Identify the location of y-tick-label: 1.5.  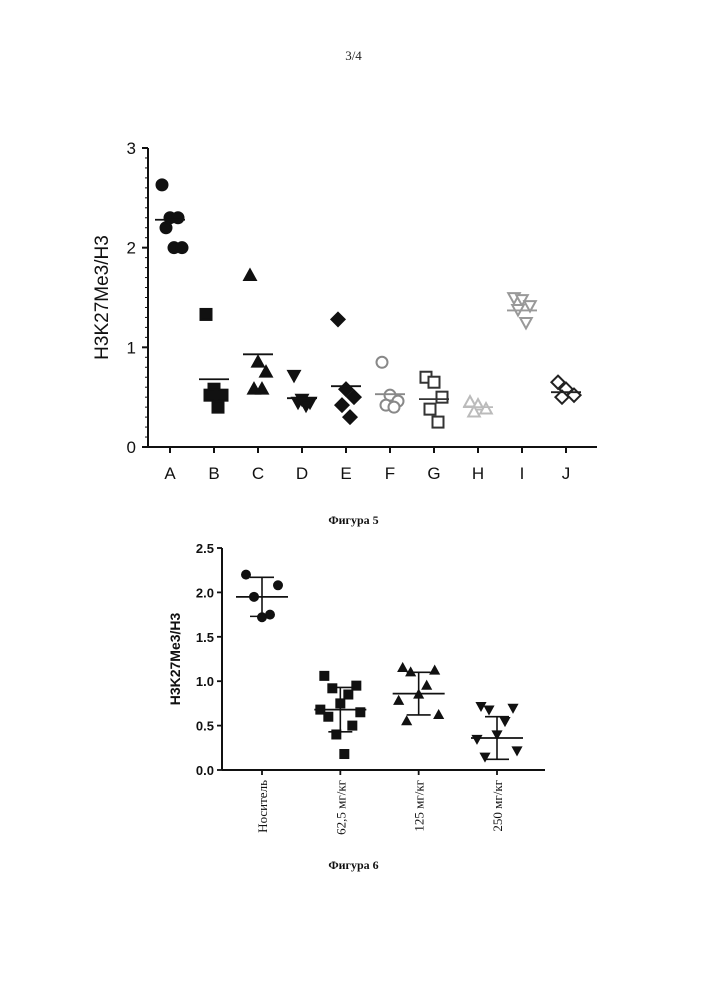
(205, 637).